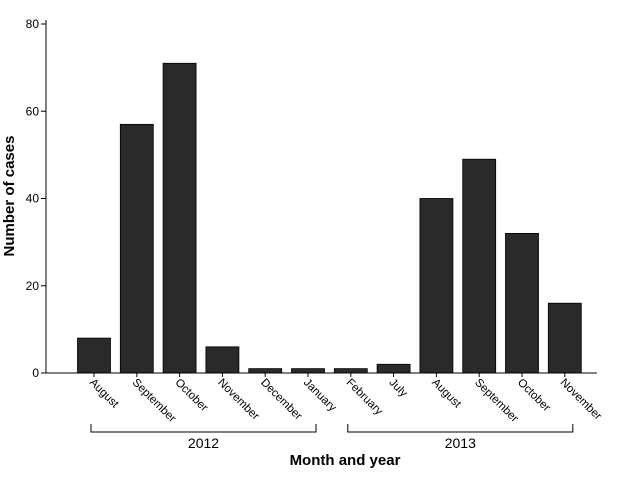 This screenshot has width=624, height=477. I want to click on year-bracket-2013, so click(460, 428).